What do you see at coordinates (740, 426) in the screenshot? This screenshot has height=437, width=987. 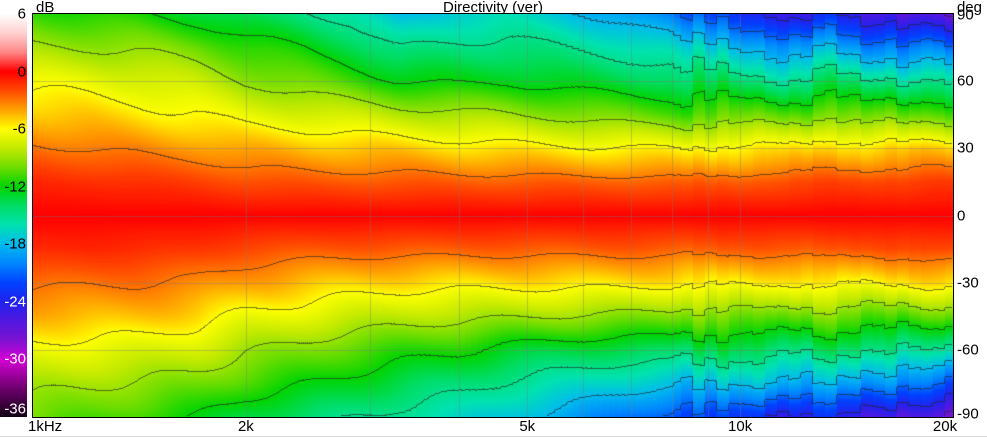 I see `frequency-tick-label: 10k` at bounding box center [740, 426].